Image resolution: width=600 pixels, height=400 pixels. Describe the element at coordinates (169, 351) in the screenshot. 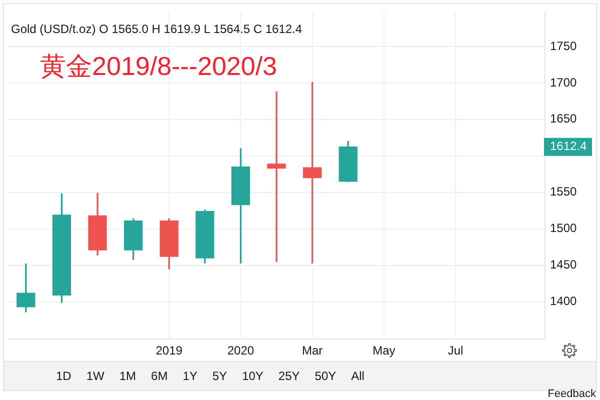

I see `x-tick-label: 2019` at that location.